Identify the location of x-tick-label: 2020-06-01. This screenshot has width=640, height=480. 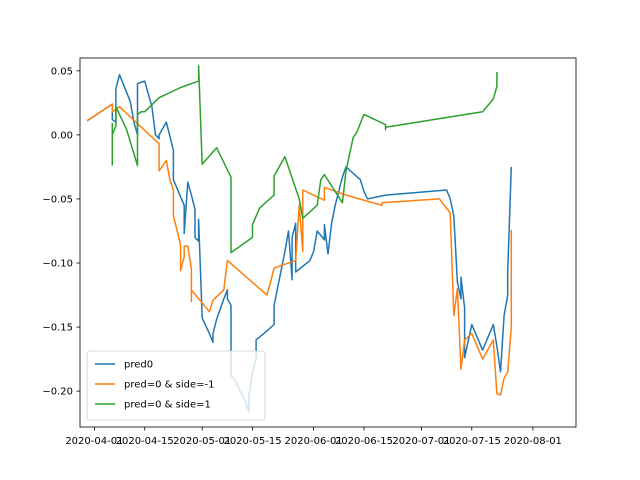
(314, 441).